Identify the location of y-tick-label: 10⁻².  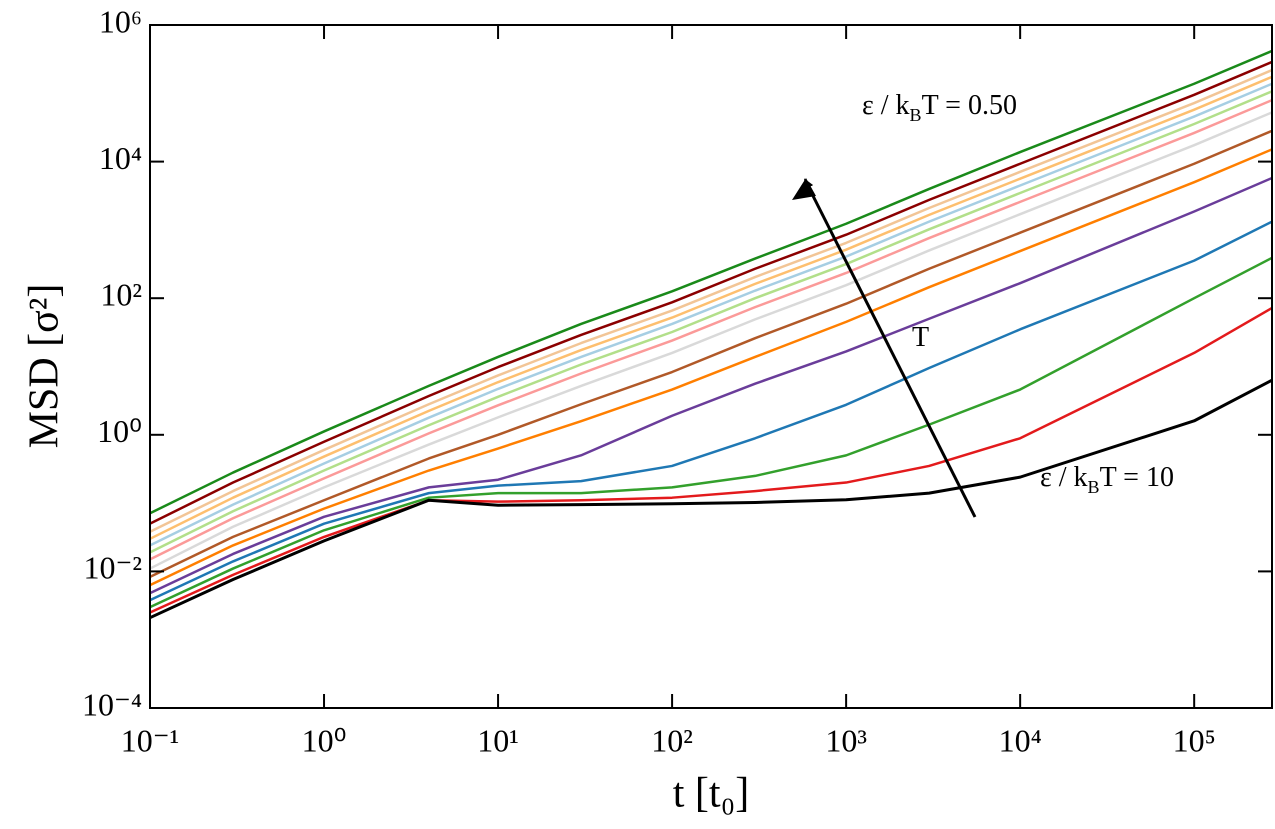
(113, 568).